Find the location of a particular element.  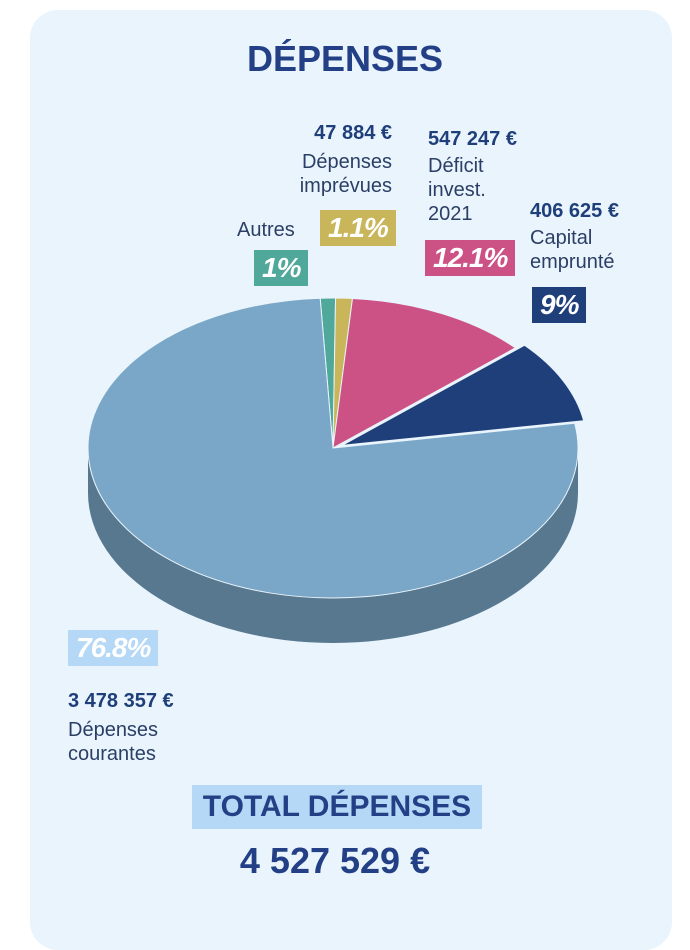

slice-name: Dépenses imprévues is located at coordinates (345, 174).